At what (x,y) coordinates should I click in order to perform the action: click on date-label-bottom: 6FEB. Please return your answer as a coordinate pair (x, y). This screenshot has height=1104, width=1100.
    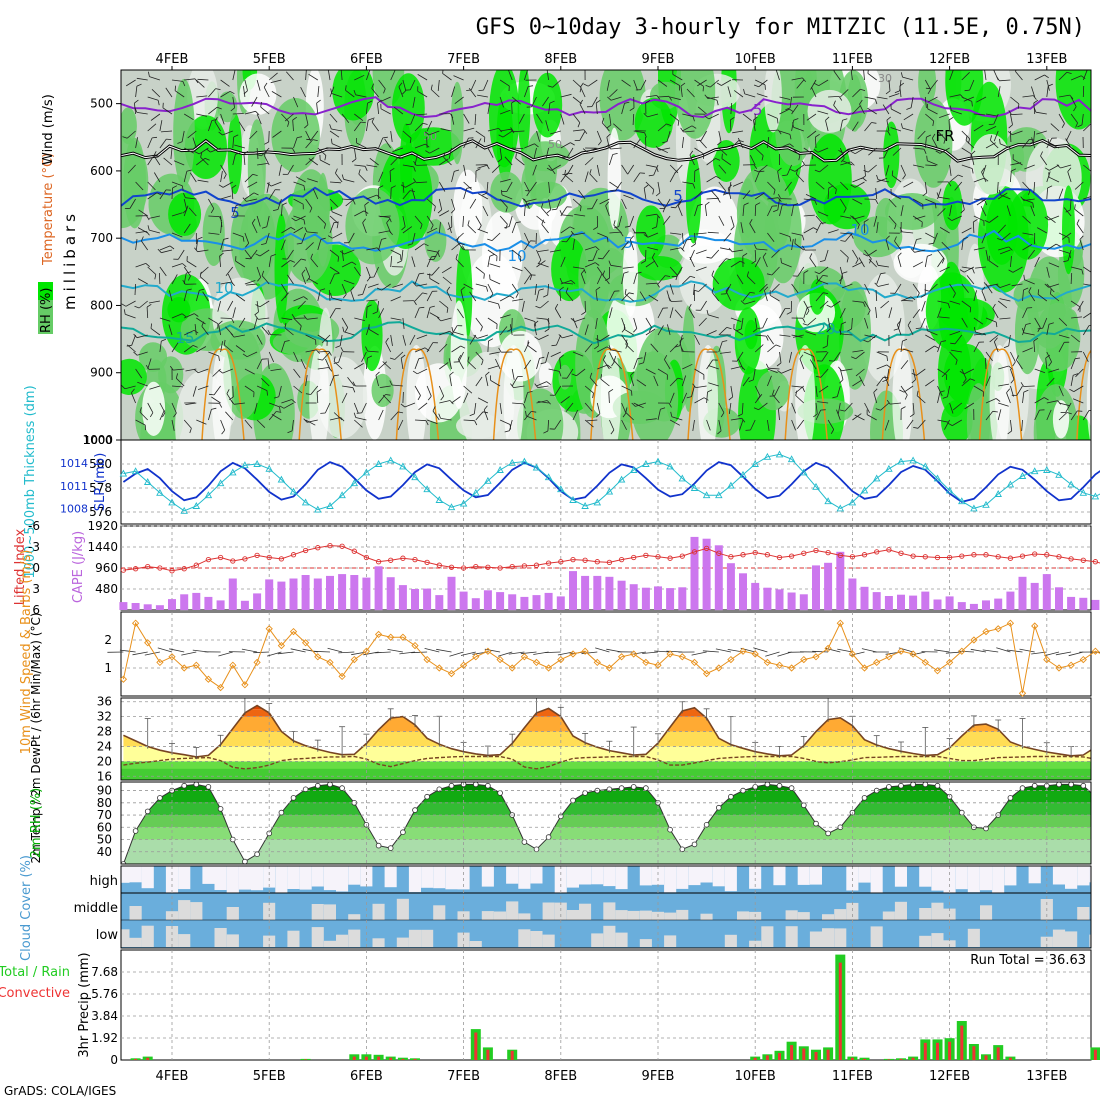
    Looking at the image, I should click on (366, 1076).